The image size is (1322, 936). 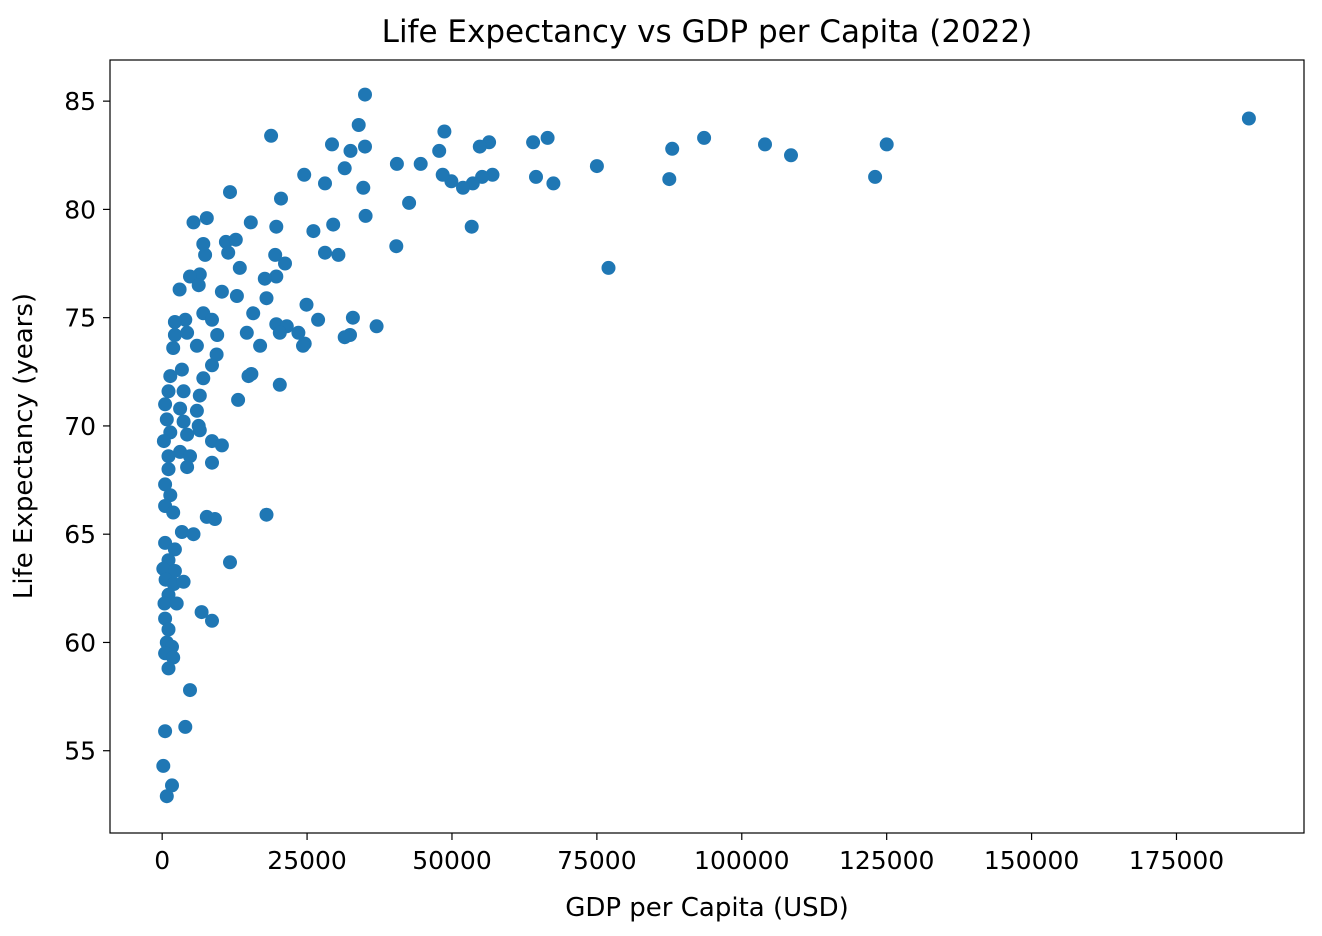 What do you see at coordinates (886, 860) in the screenshot?
I see `x-tick-label: 125000` at bounding box center [886, 860].